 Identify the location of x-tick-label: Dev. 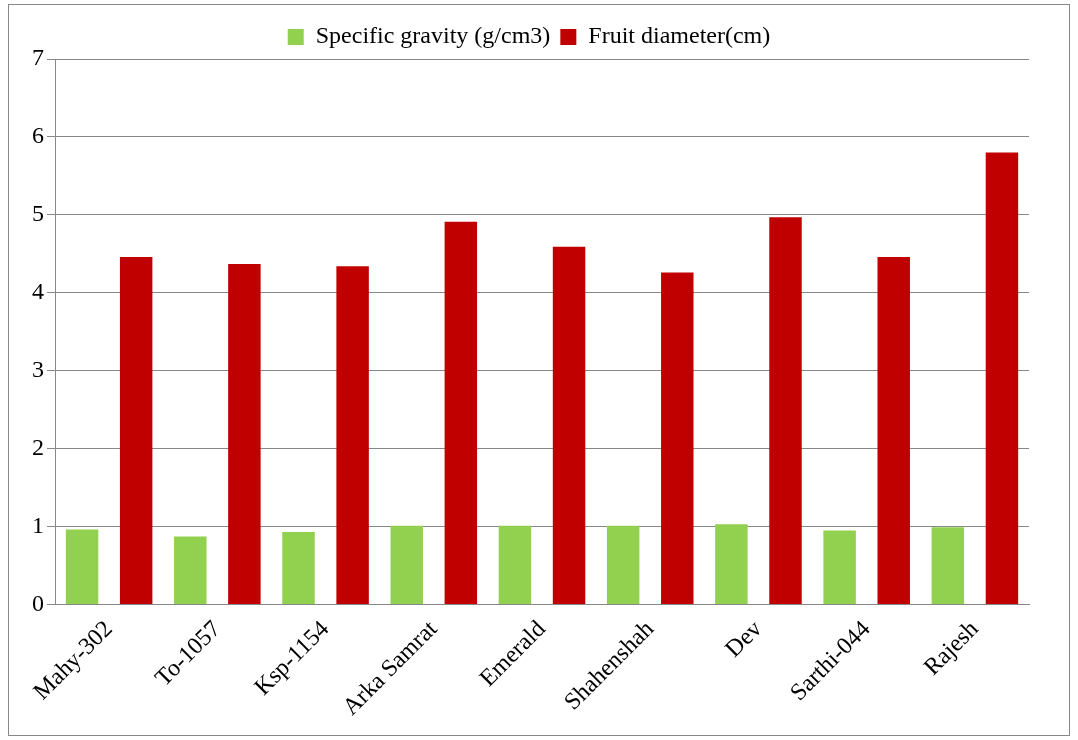
(743, 638).